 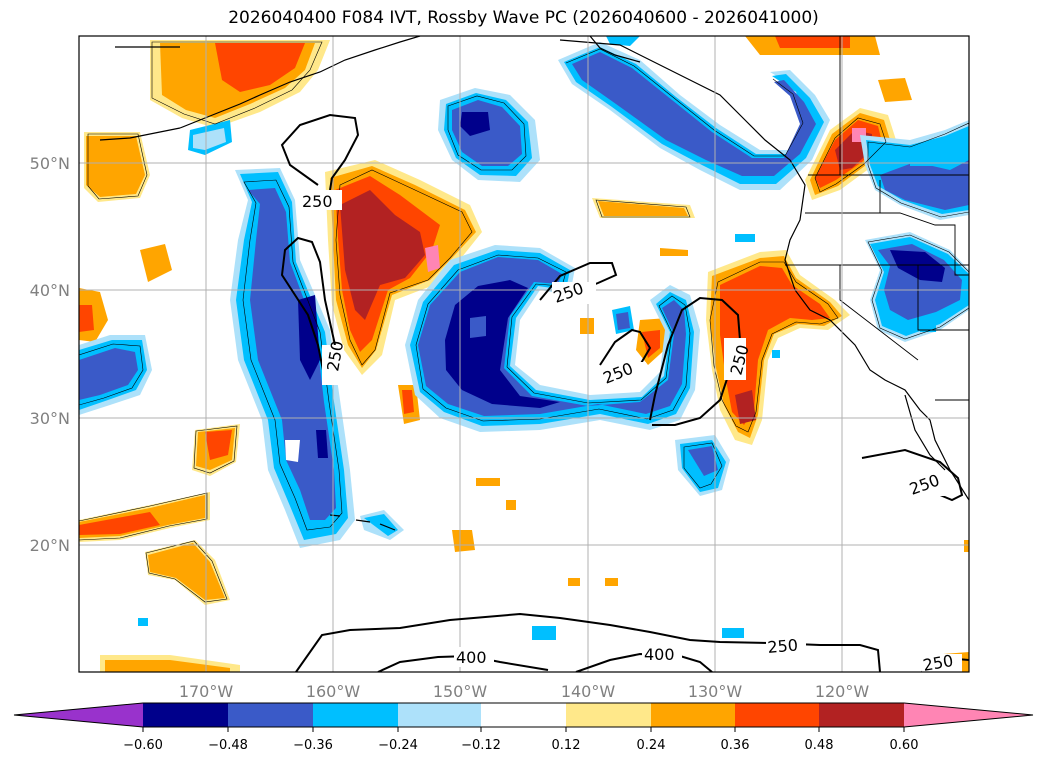 I want to click on colorbar-tick-label: 0.48, so click(x=819, y=745).